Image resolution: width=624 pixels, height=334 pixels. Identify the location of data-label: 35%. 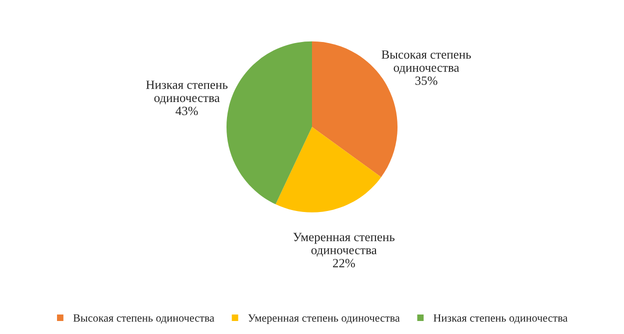
(426, 80).